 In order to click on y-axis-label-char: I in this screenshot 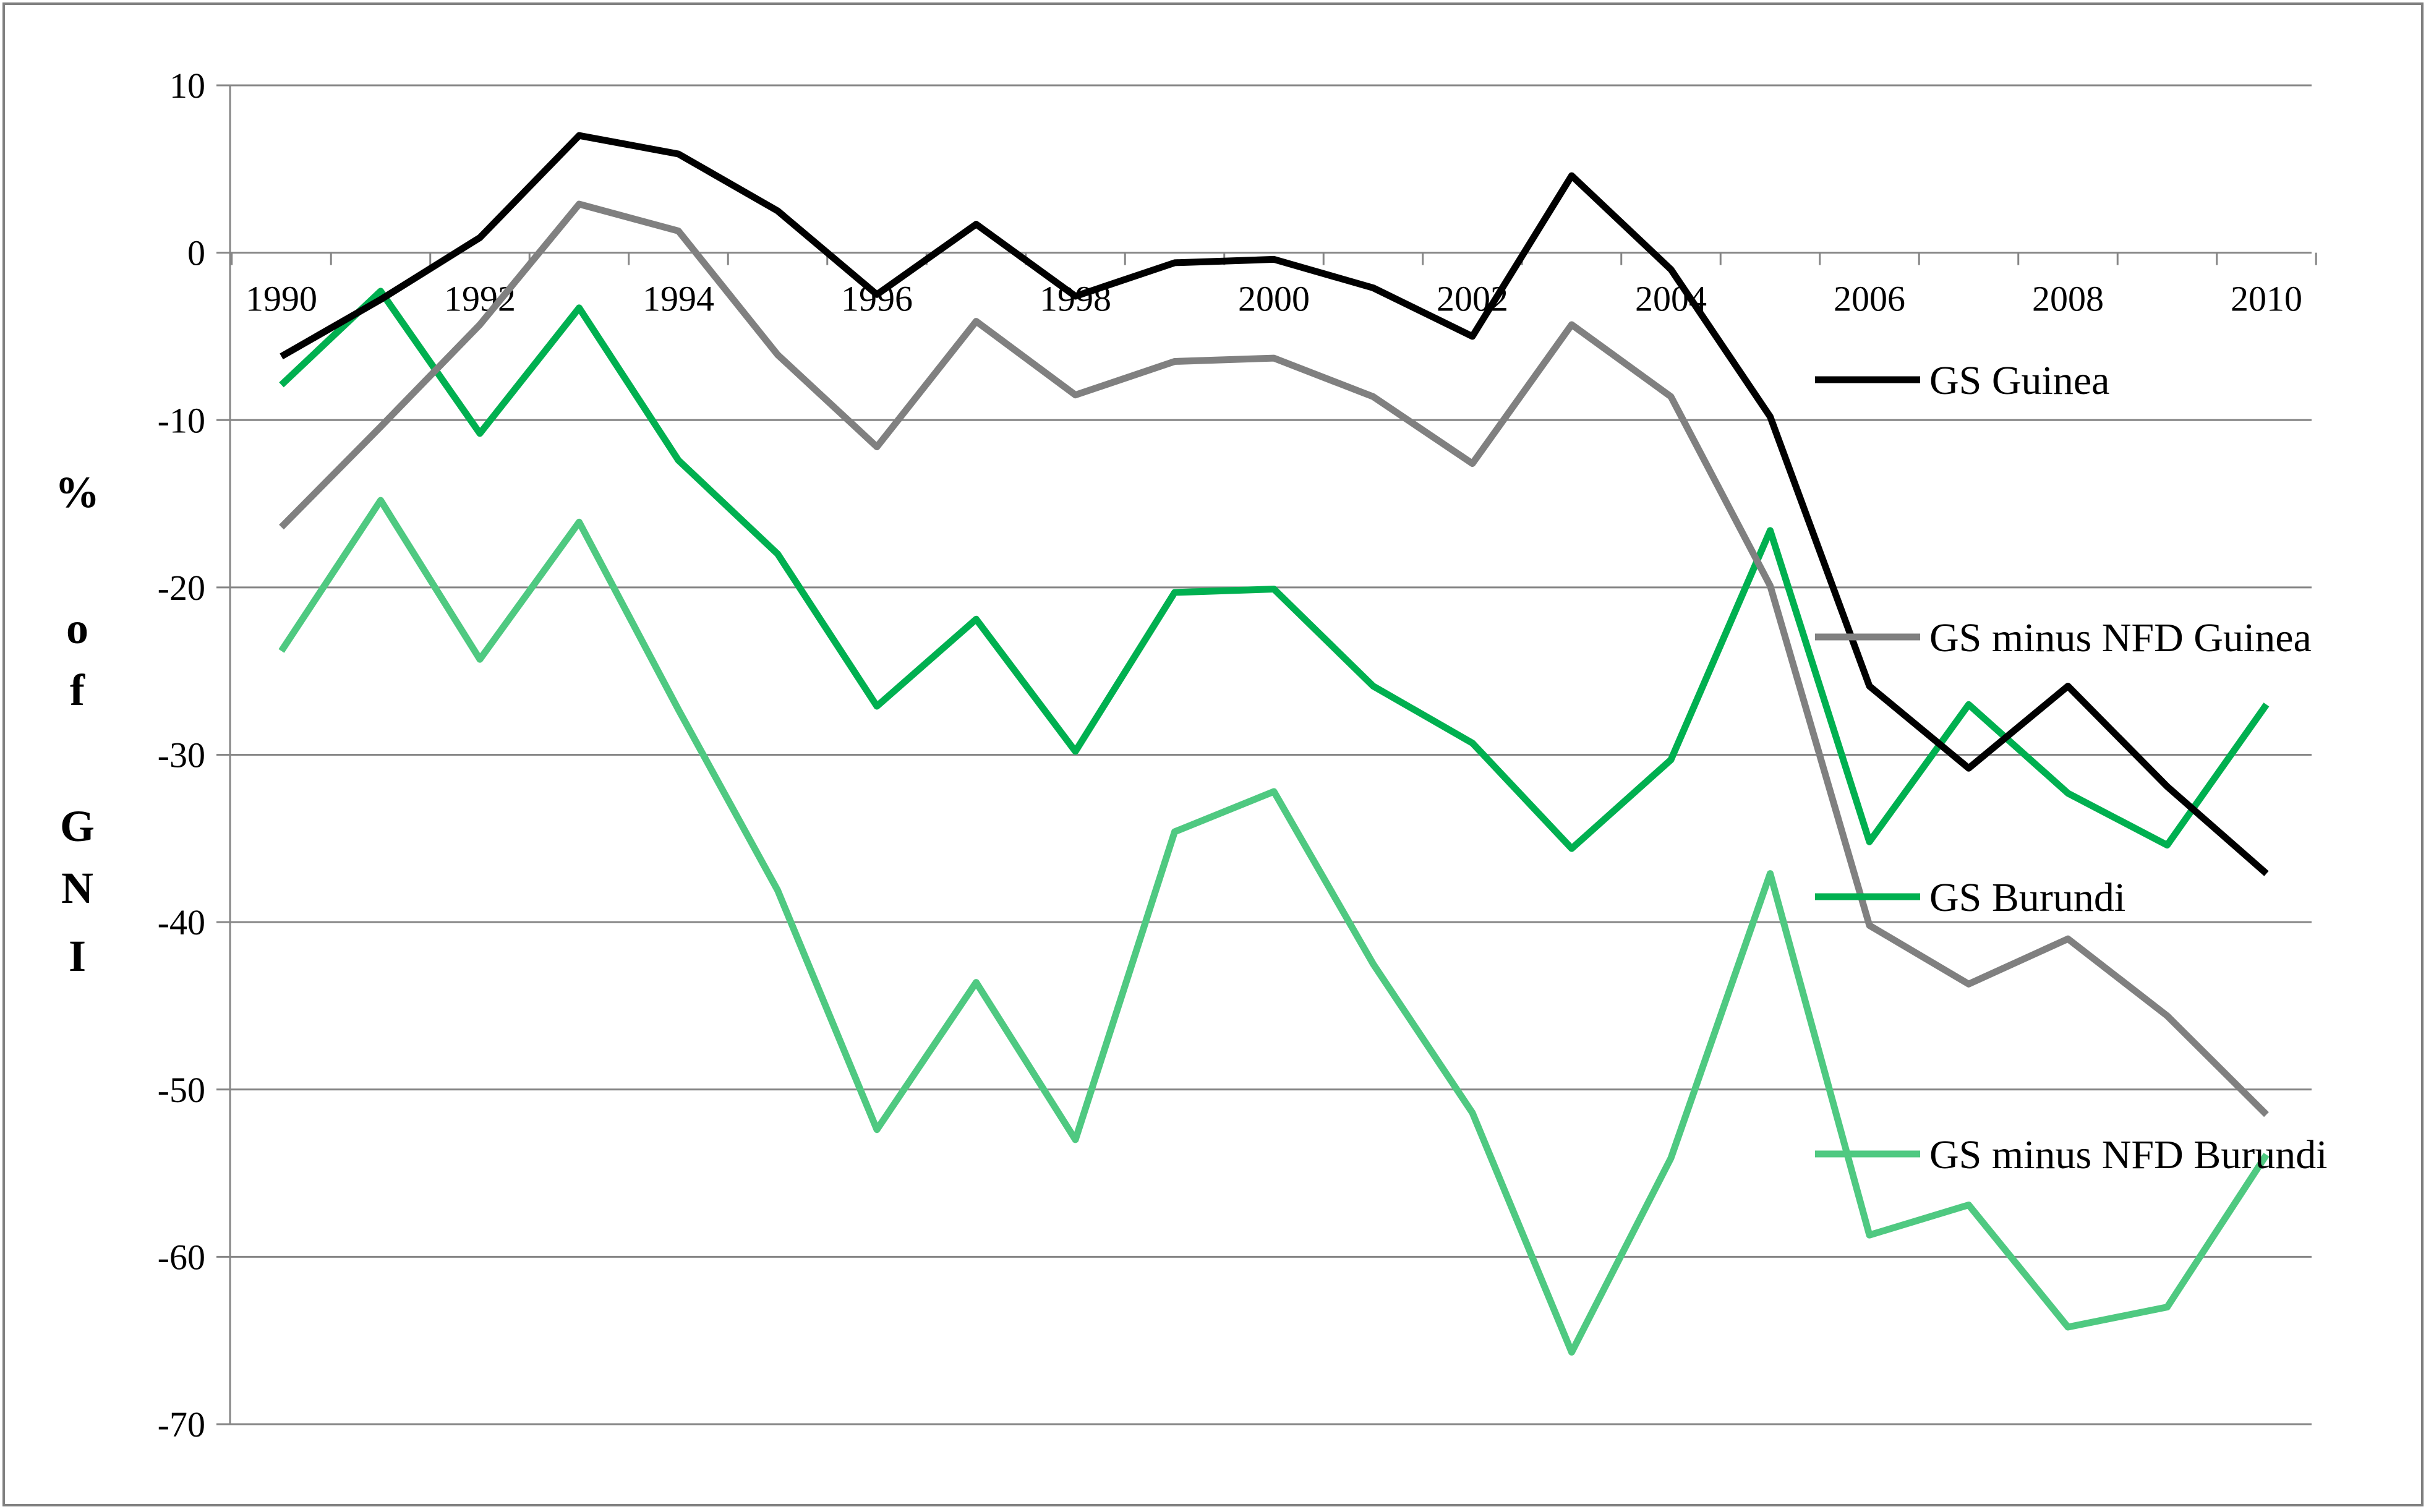, I will do `click(77, 956)`.